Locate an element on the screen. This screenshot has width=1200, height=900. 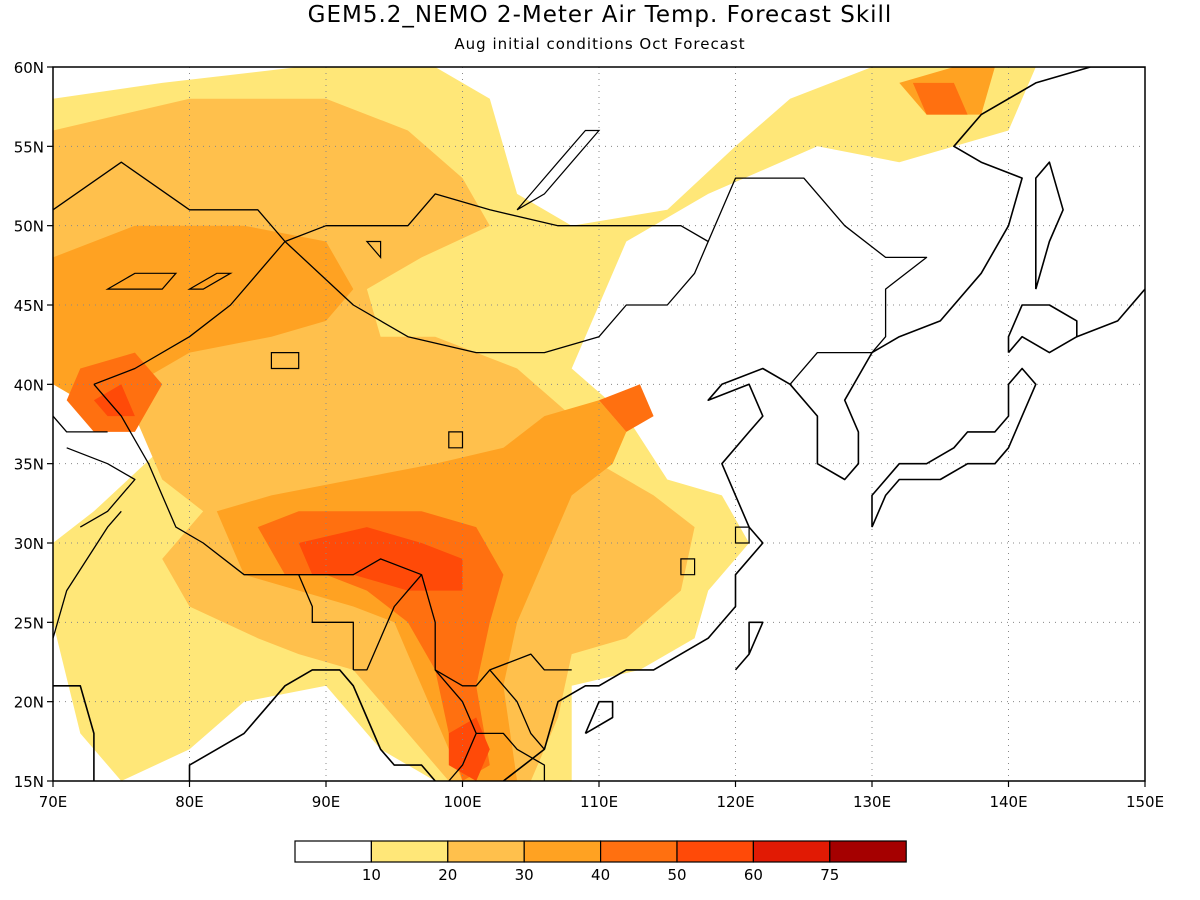
y-tick-label: 45N is located at coordinates (29, 306).